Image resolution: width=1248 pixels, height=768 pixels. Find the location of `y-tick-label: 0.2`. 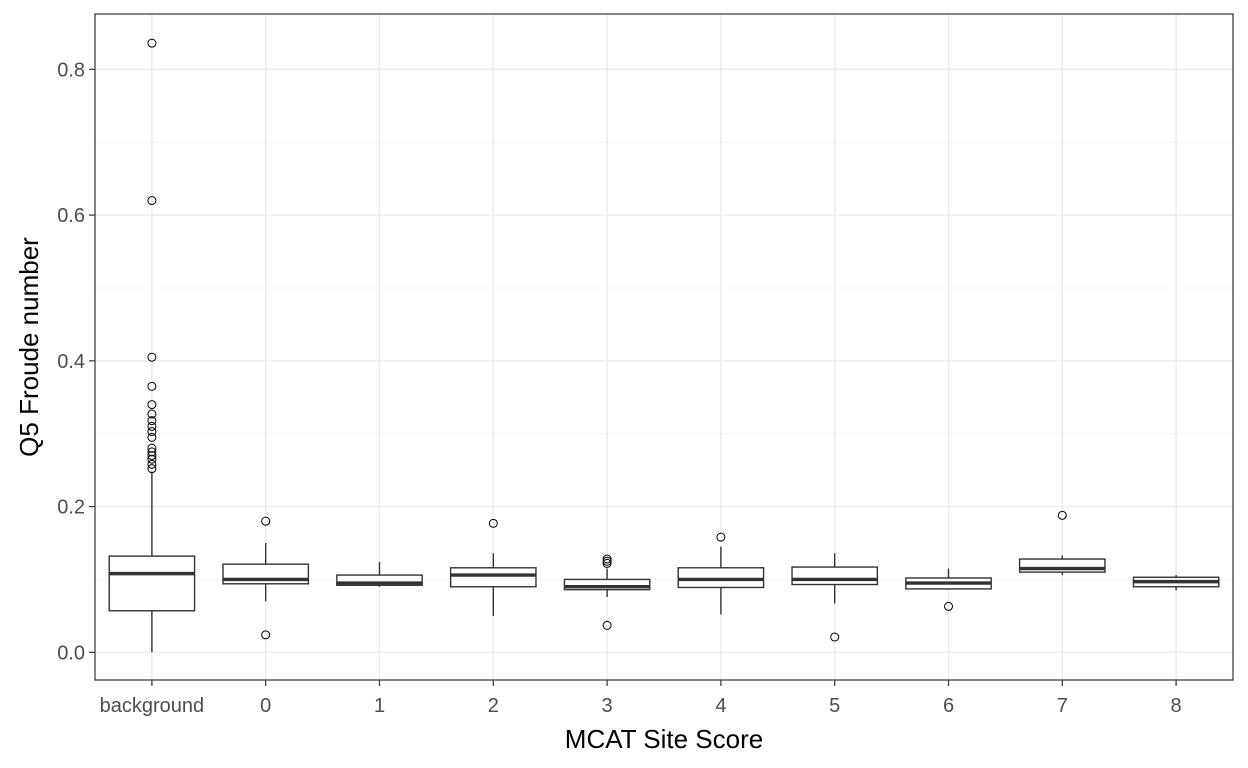

y-tick-label: 0.2 is located at coordinates (71, 508).